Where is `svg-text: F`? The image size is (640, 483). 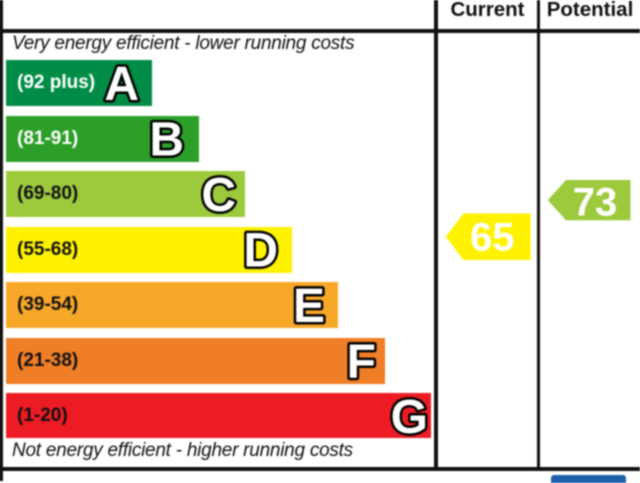 svg-text: F is located at coordinates (361, 362).